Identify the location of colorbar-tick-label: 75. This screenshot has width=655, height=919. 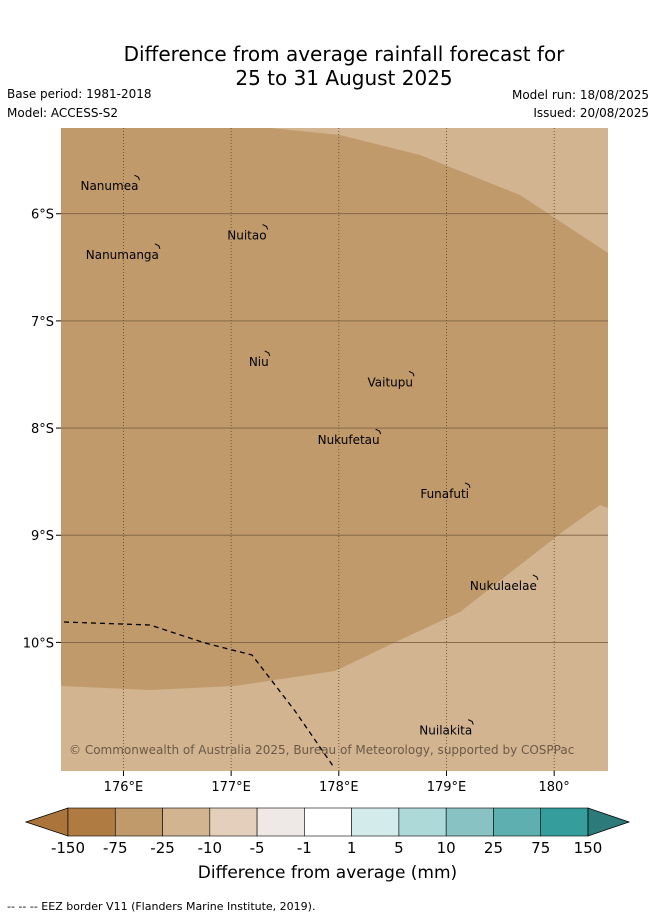
(540, 848).